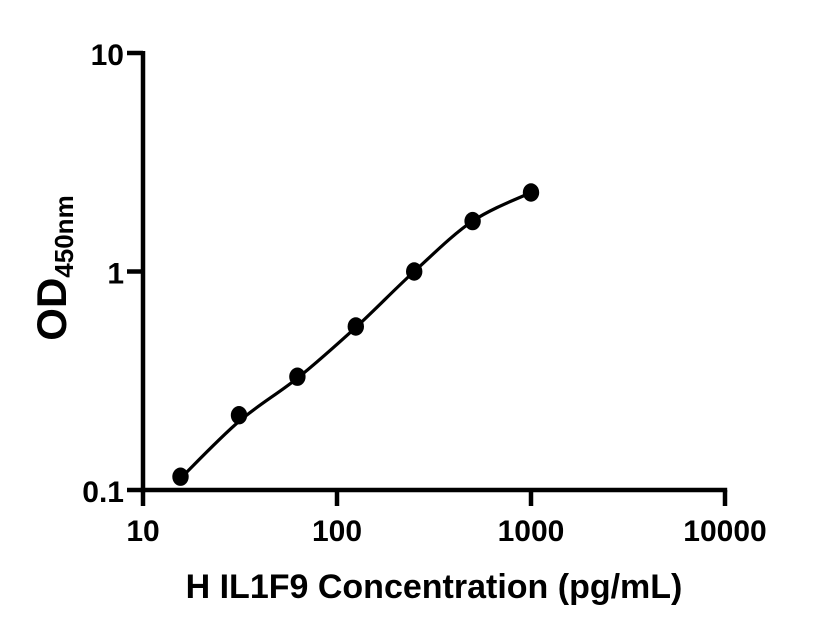 The height and width of the screenshot is (640, 816). Describe the element at coordinates (115, 274) in the screenshot. I see `y-tick-label: 1` at that location.